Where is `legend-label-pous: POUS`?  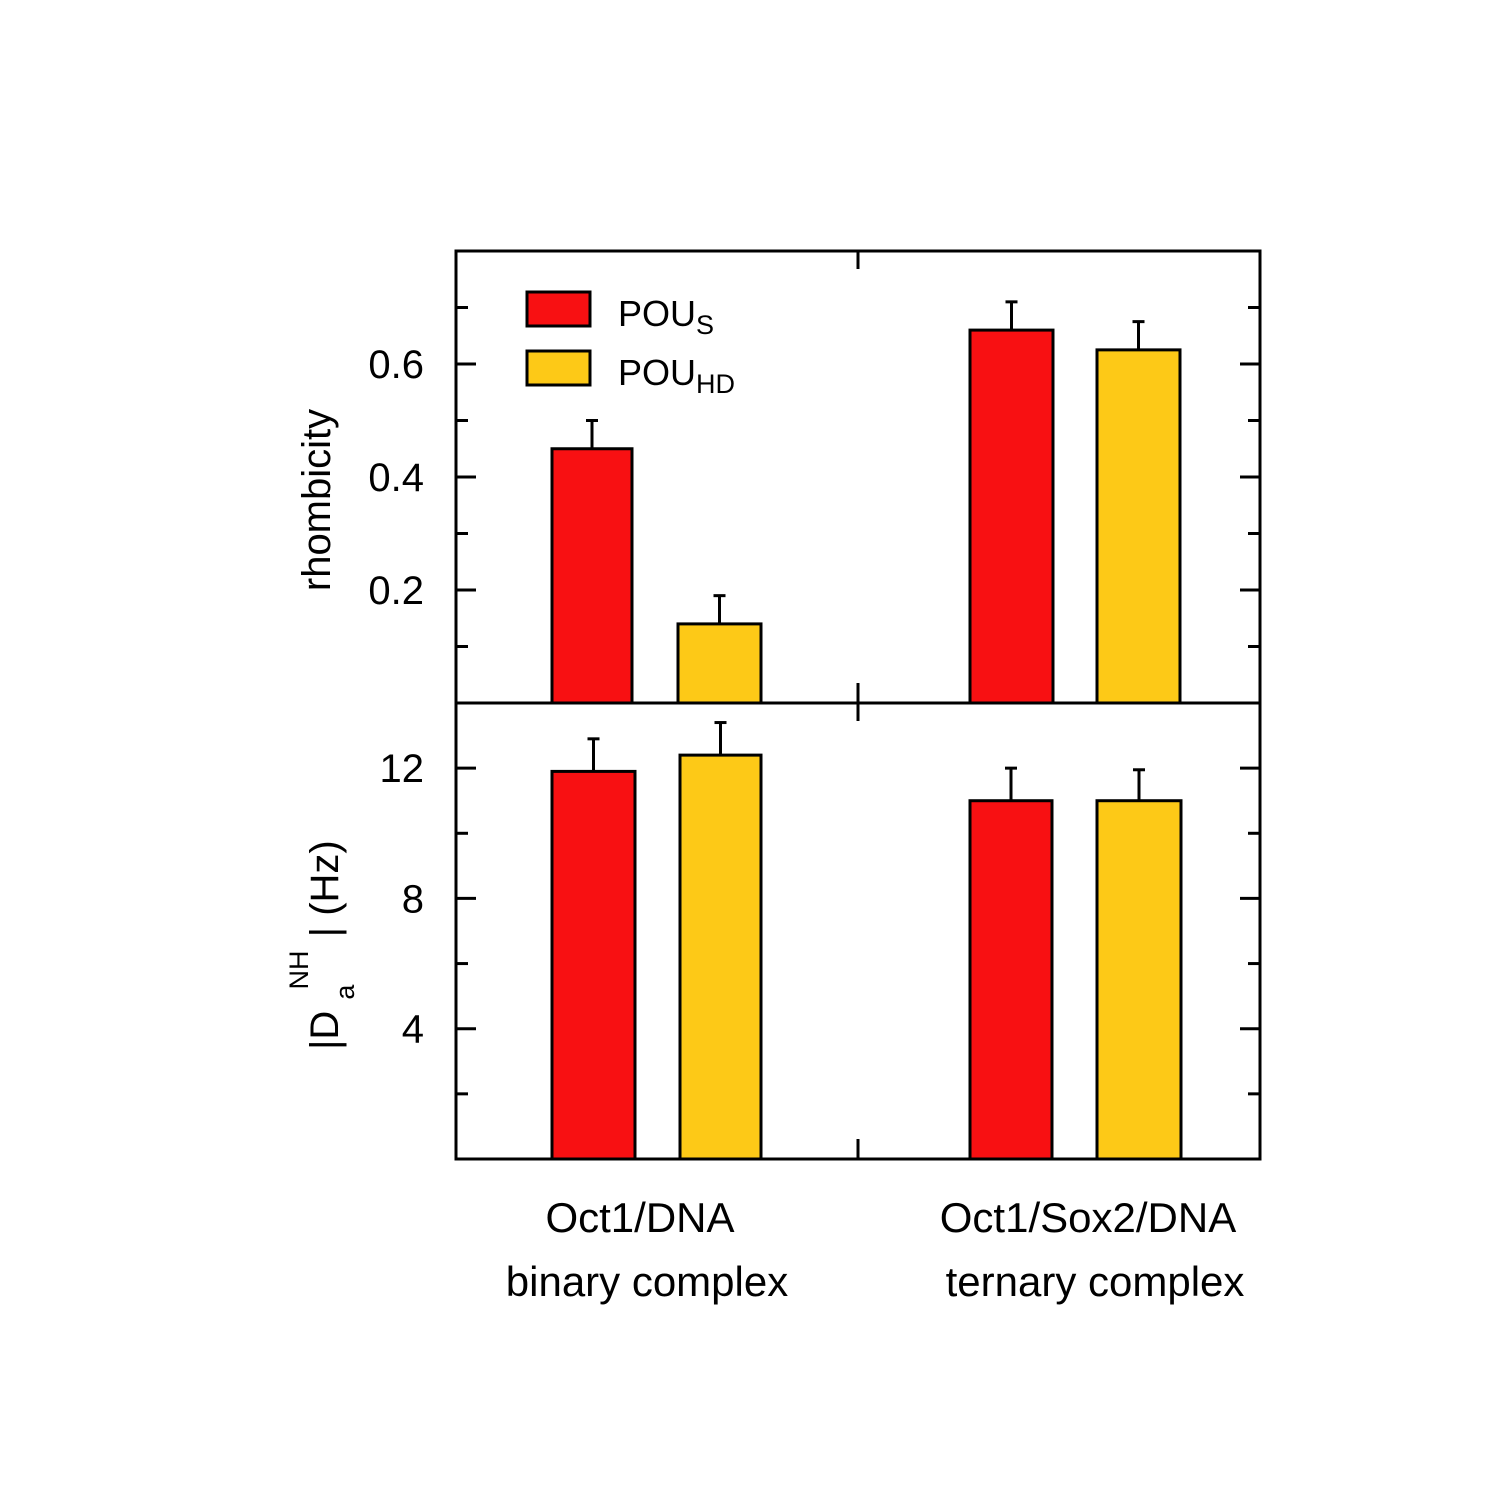 legend-label-pous: POUS is located at coordinates (666, 316).